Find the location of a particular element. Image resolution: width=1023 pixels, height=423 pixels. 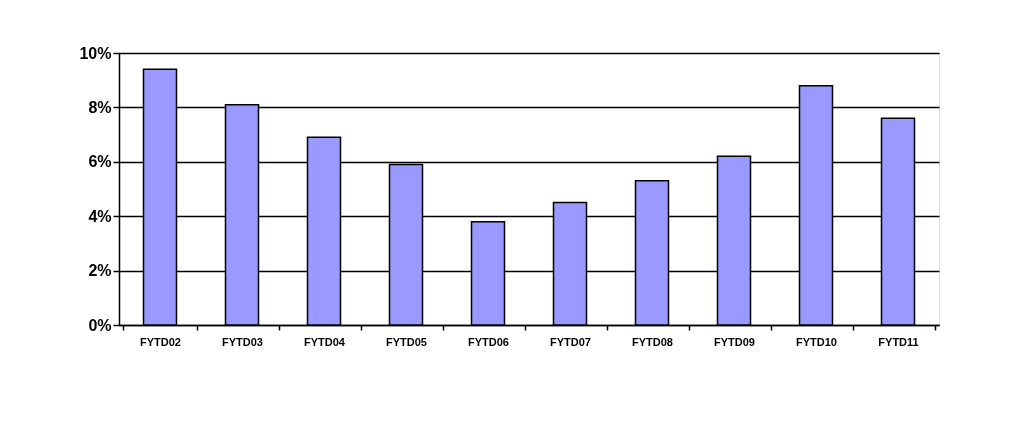

y-tick-label: 2% is located at coordinates (100, 271).